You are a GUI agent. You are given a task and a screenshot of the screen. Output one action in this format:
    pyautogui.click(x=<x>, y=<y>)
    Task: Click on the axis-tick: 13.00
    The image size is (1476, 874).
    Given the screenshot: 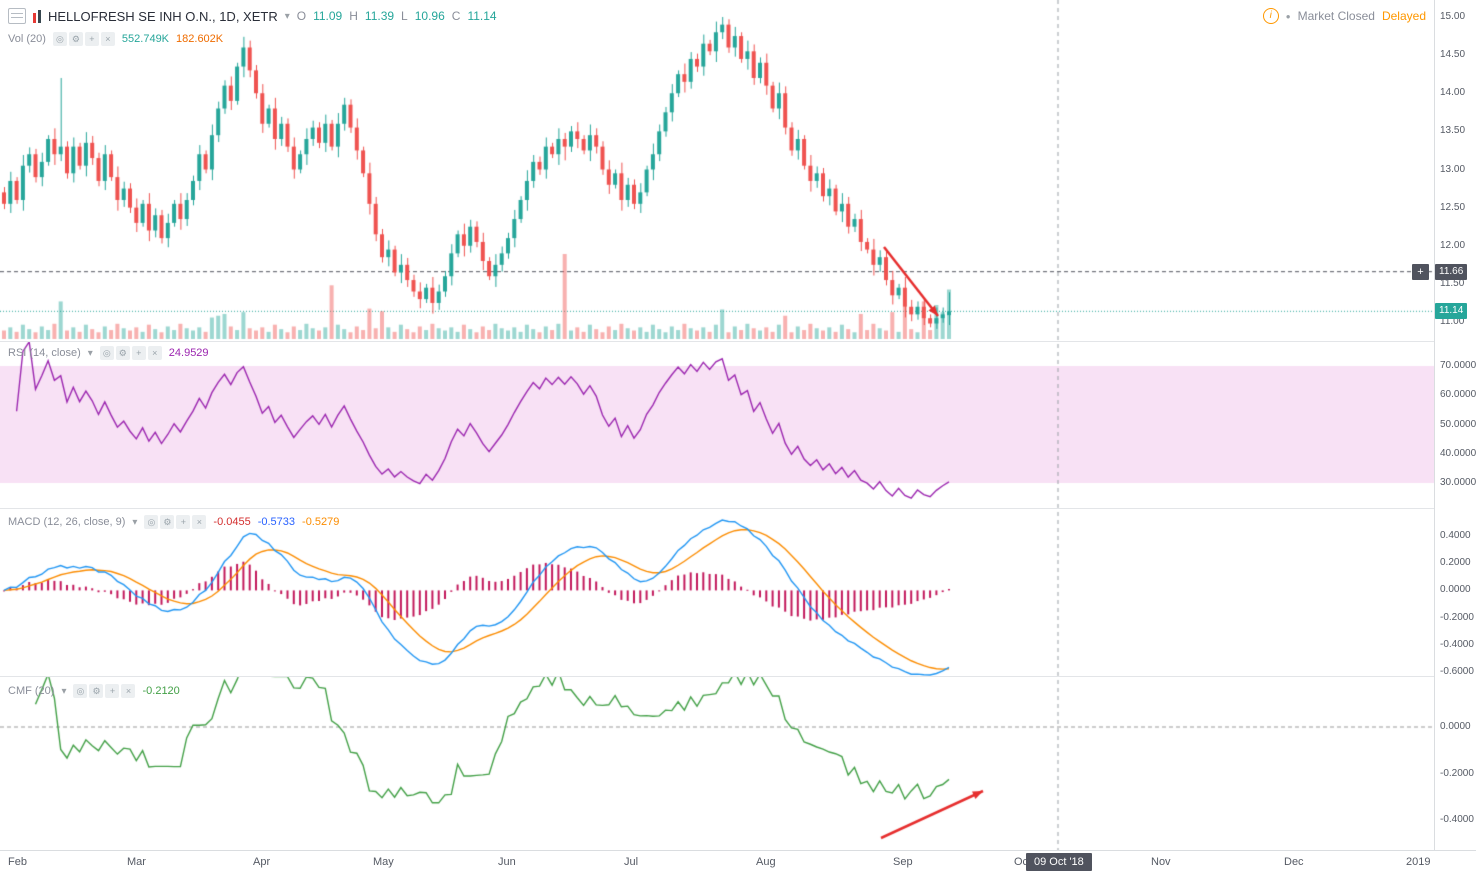 What is the action you would take?
    pyautogui.click(x=1453, y=169)
    